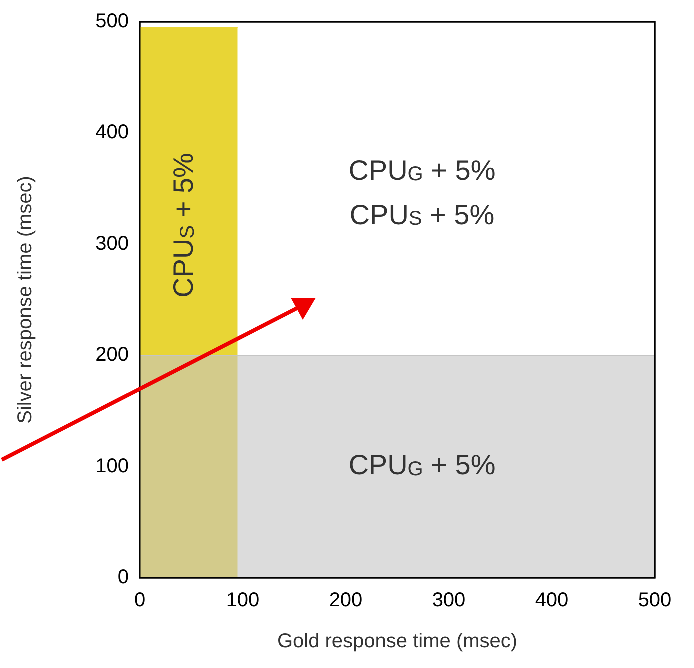 The height and width of the screenshot is (668, 694). Describe the element at coordinates (123, 577) in the screenshot. I see `y-tick-label: 0` at that location.